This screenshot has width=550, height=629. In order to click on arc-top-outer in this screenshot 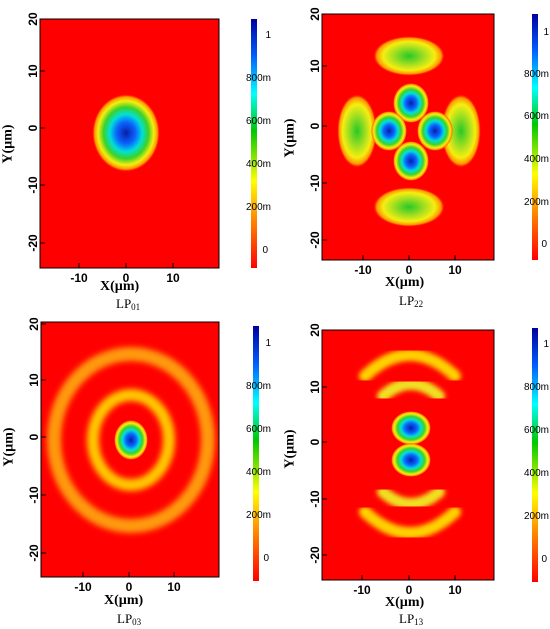, I will do `click(410, 365)`.